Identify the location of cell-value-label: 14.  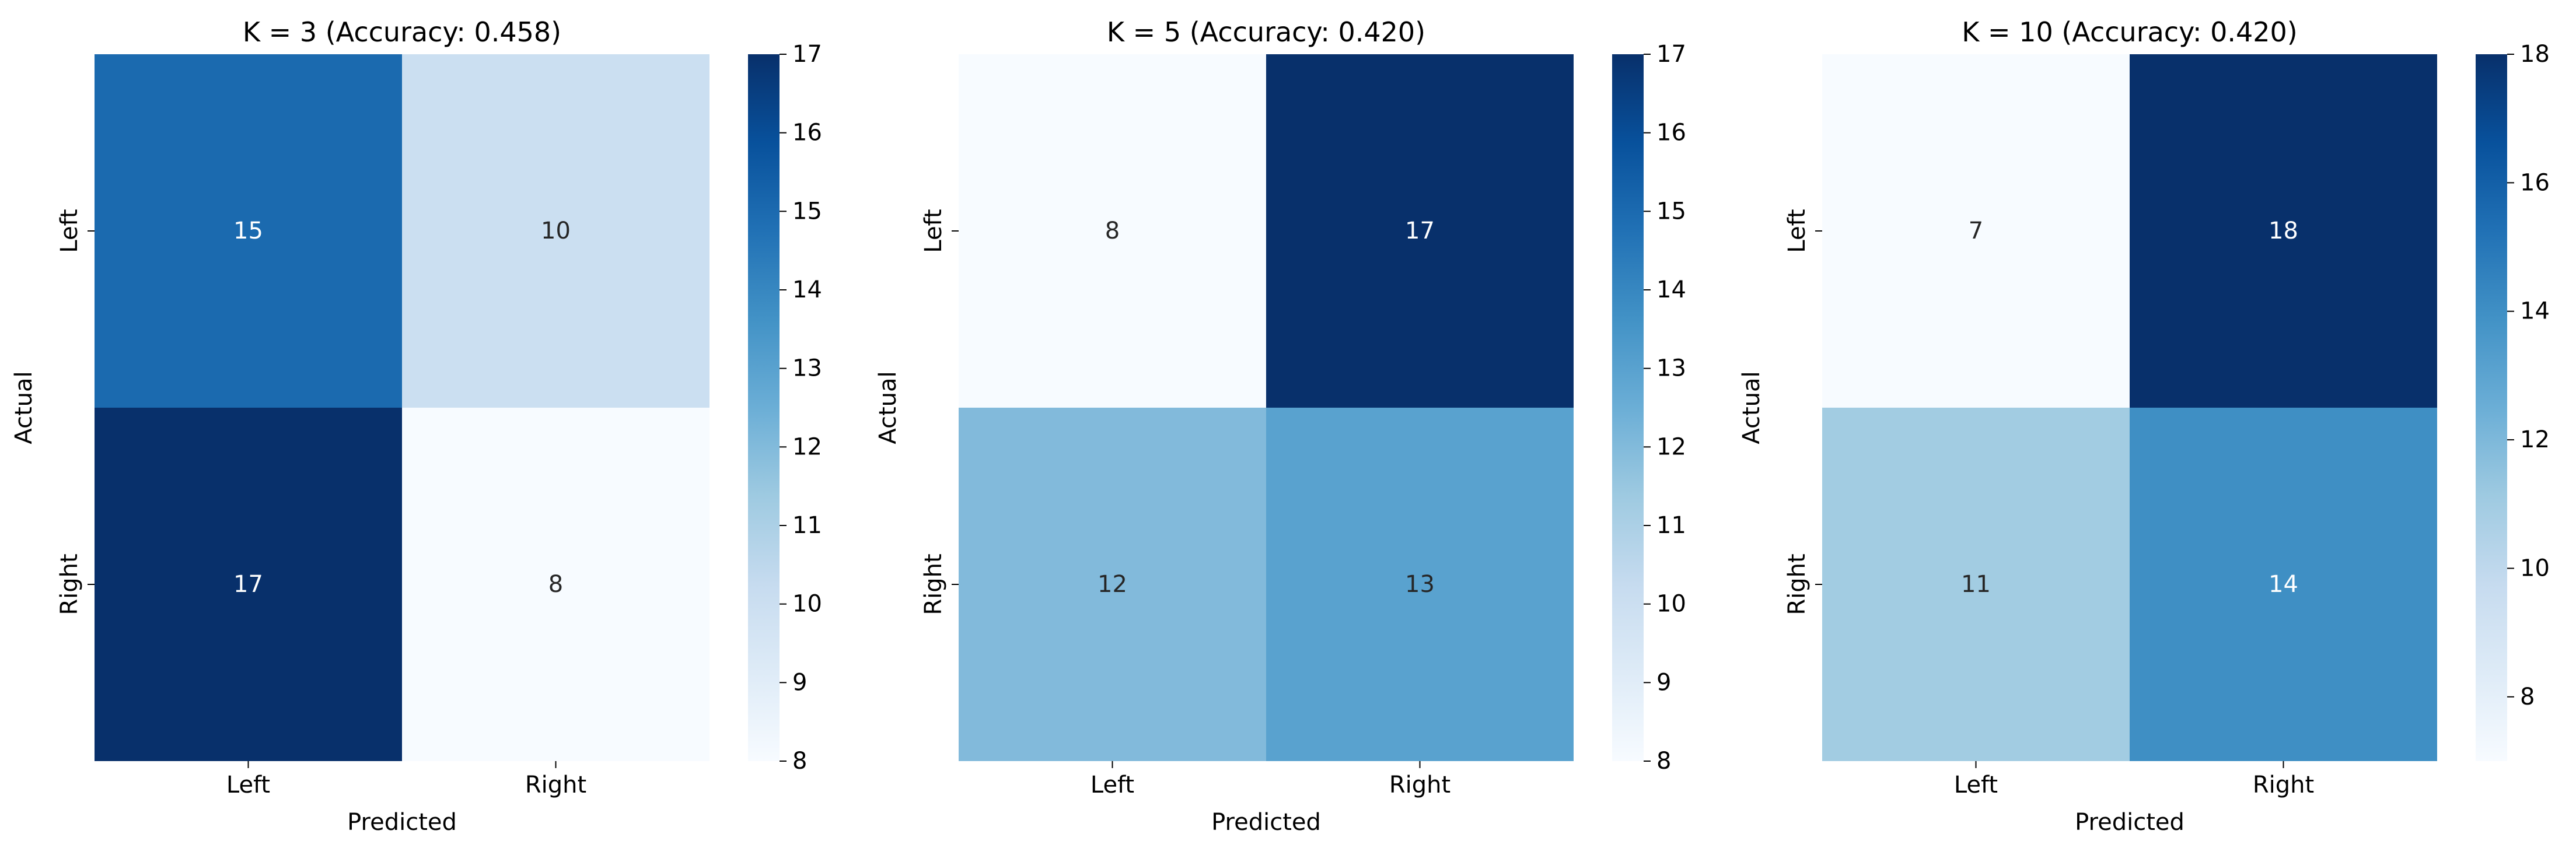
(2283, 584).